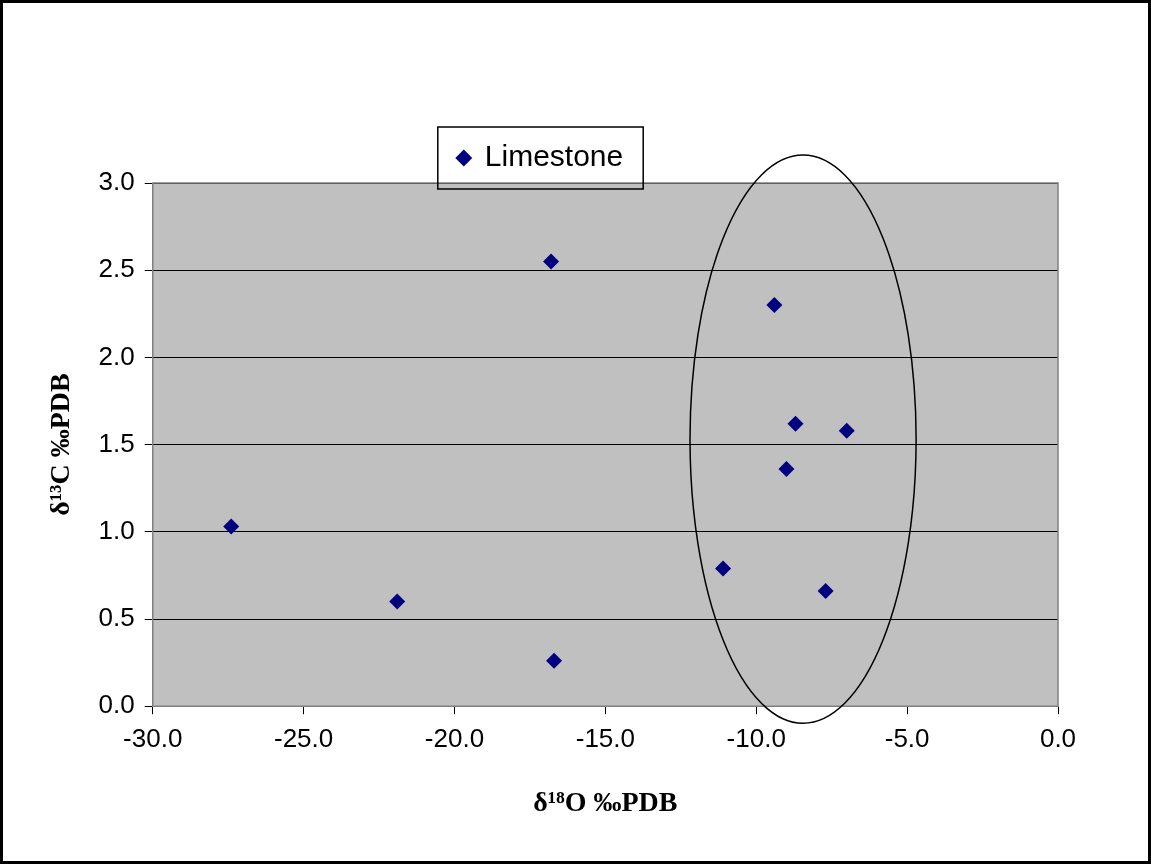 This screenshot has height=864, width=1151. I want to click on x-axis-title: δ¹⁸O ‰PDB, so click(605, 802).